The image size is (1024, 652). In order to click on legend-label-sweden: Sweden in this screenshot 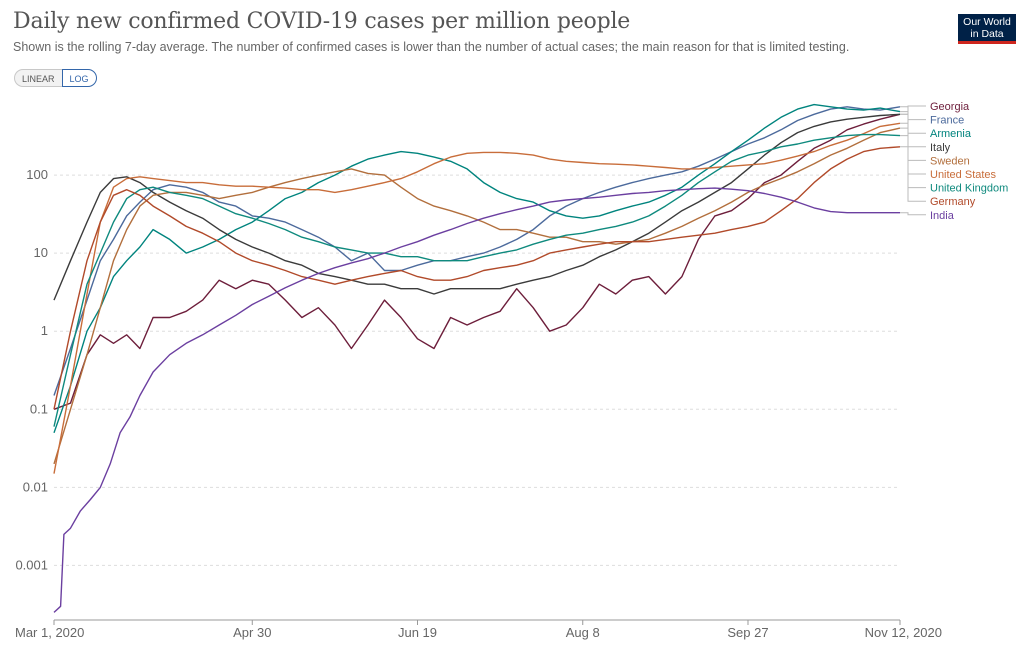, I will do `click(950, 161)`.